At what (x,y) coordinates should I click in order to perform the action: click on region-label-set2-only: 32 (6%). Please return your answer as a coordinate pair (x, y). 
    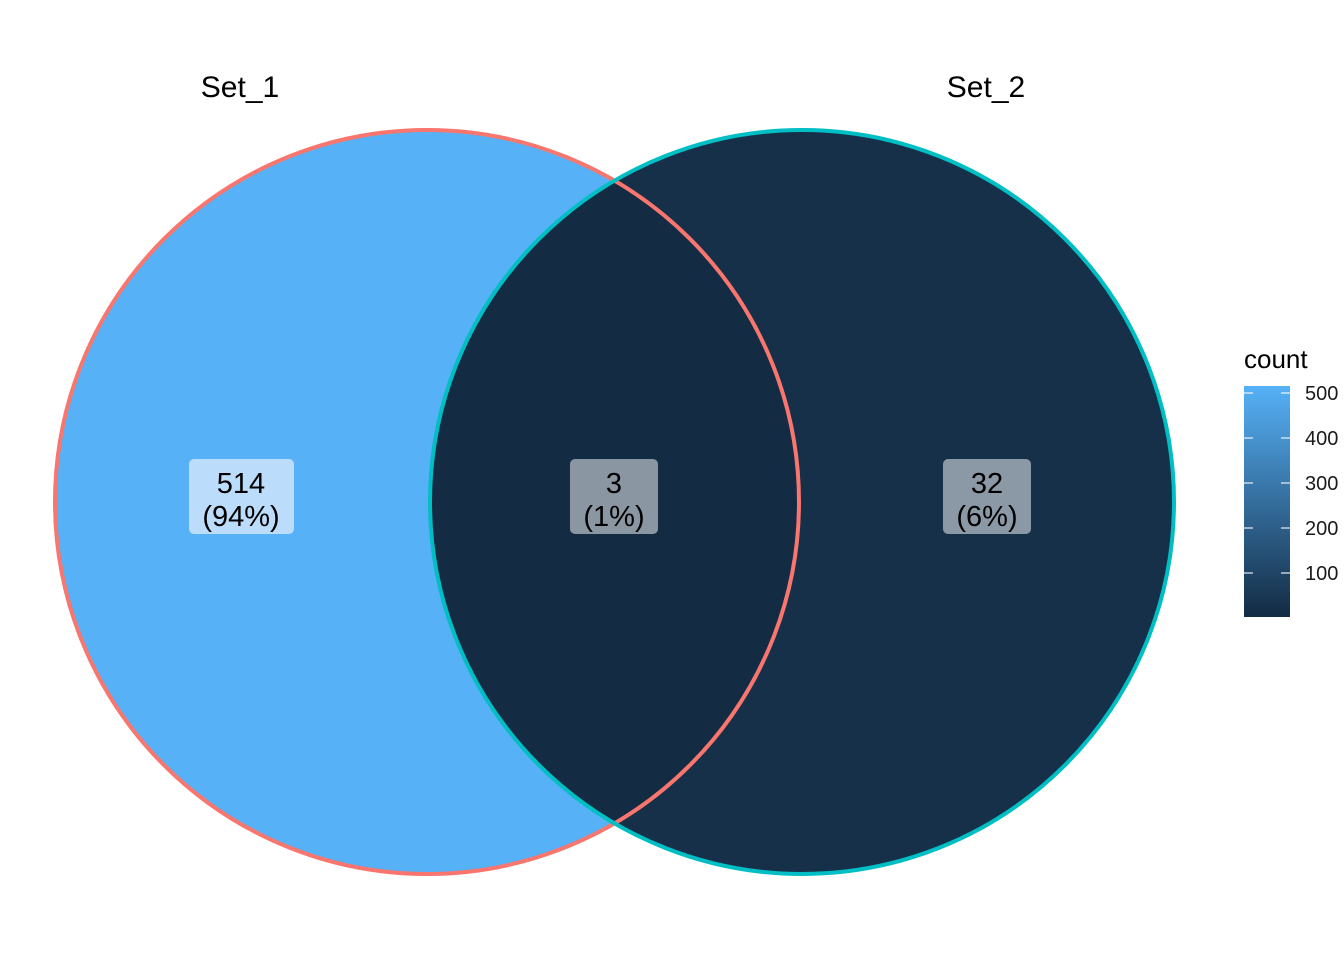
    Looking at the image, I should click on (987, 496).